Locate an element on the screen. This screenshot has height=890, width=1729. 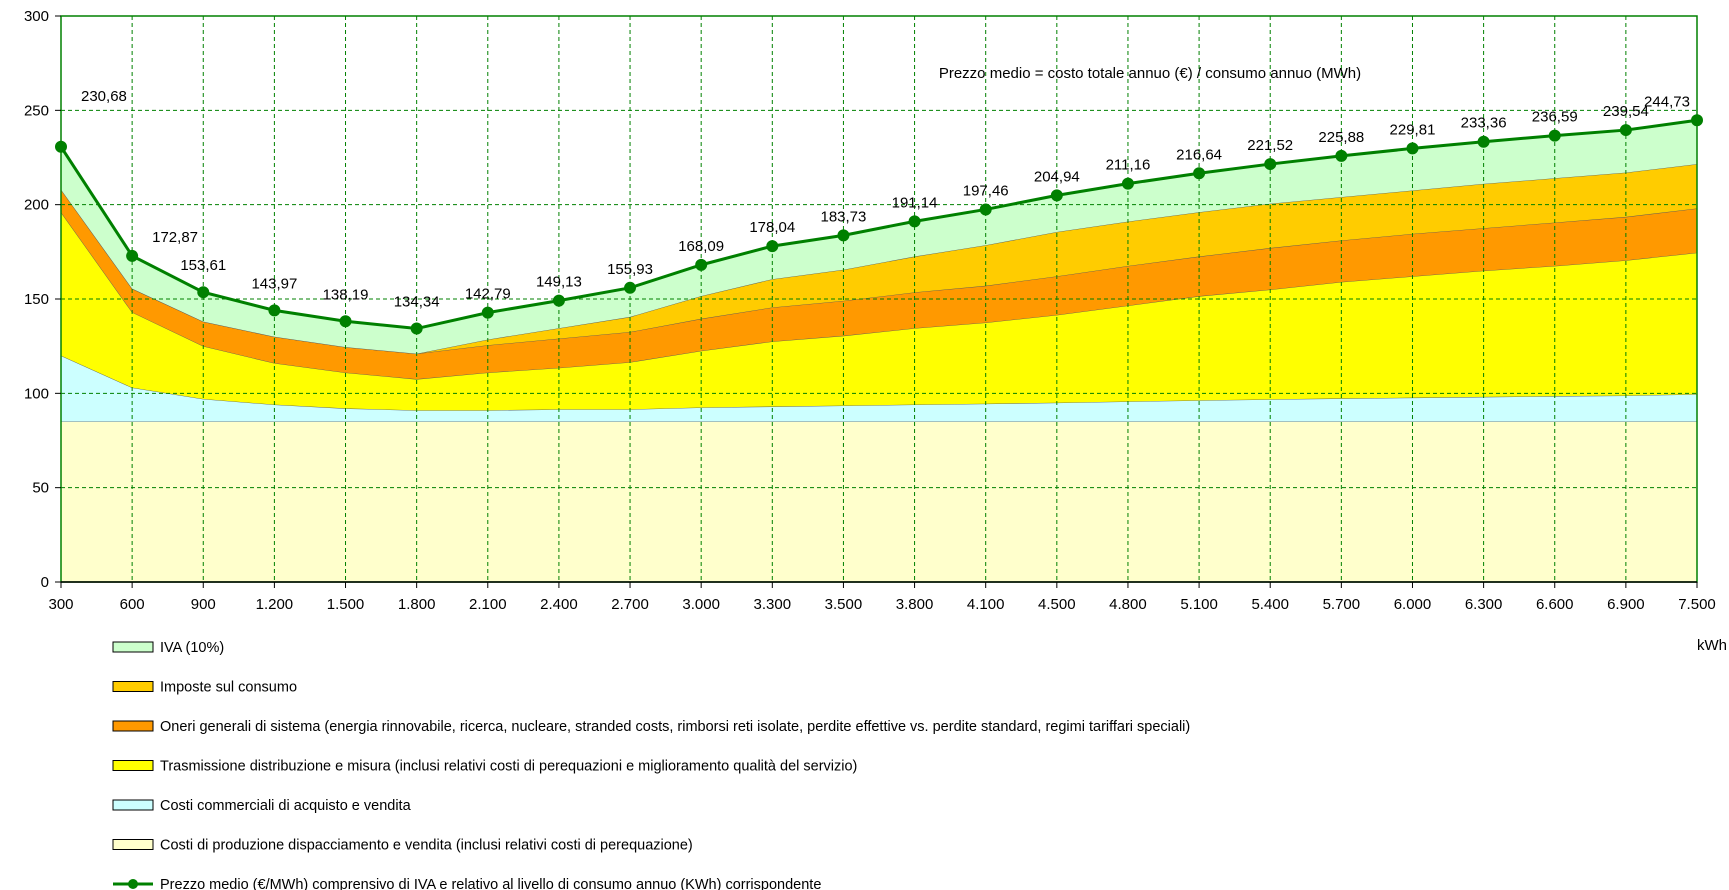
x-tick-label: 3.800 is located at coordinates (915, 604).